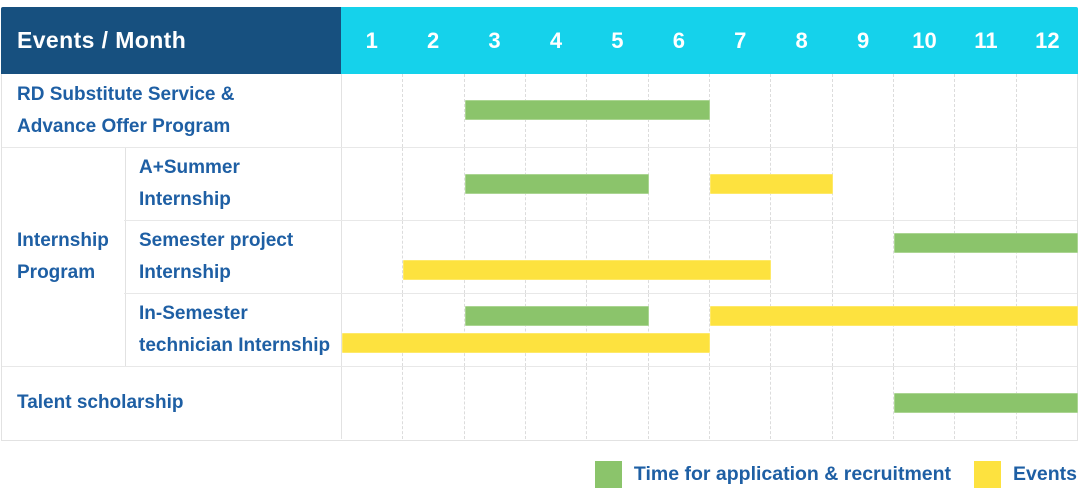  I want to click on row-label-semester-project-internship: Semester project Internship, so click(233, 257).